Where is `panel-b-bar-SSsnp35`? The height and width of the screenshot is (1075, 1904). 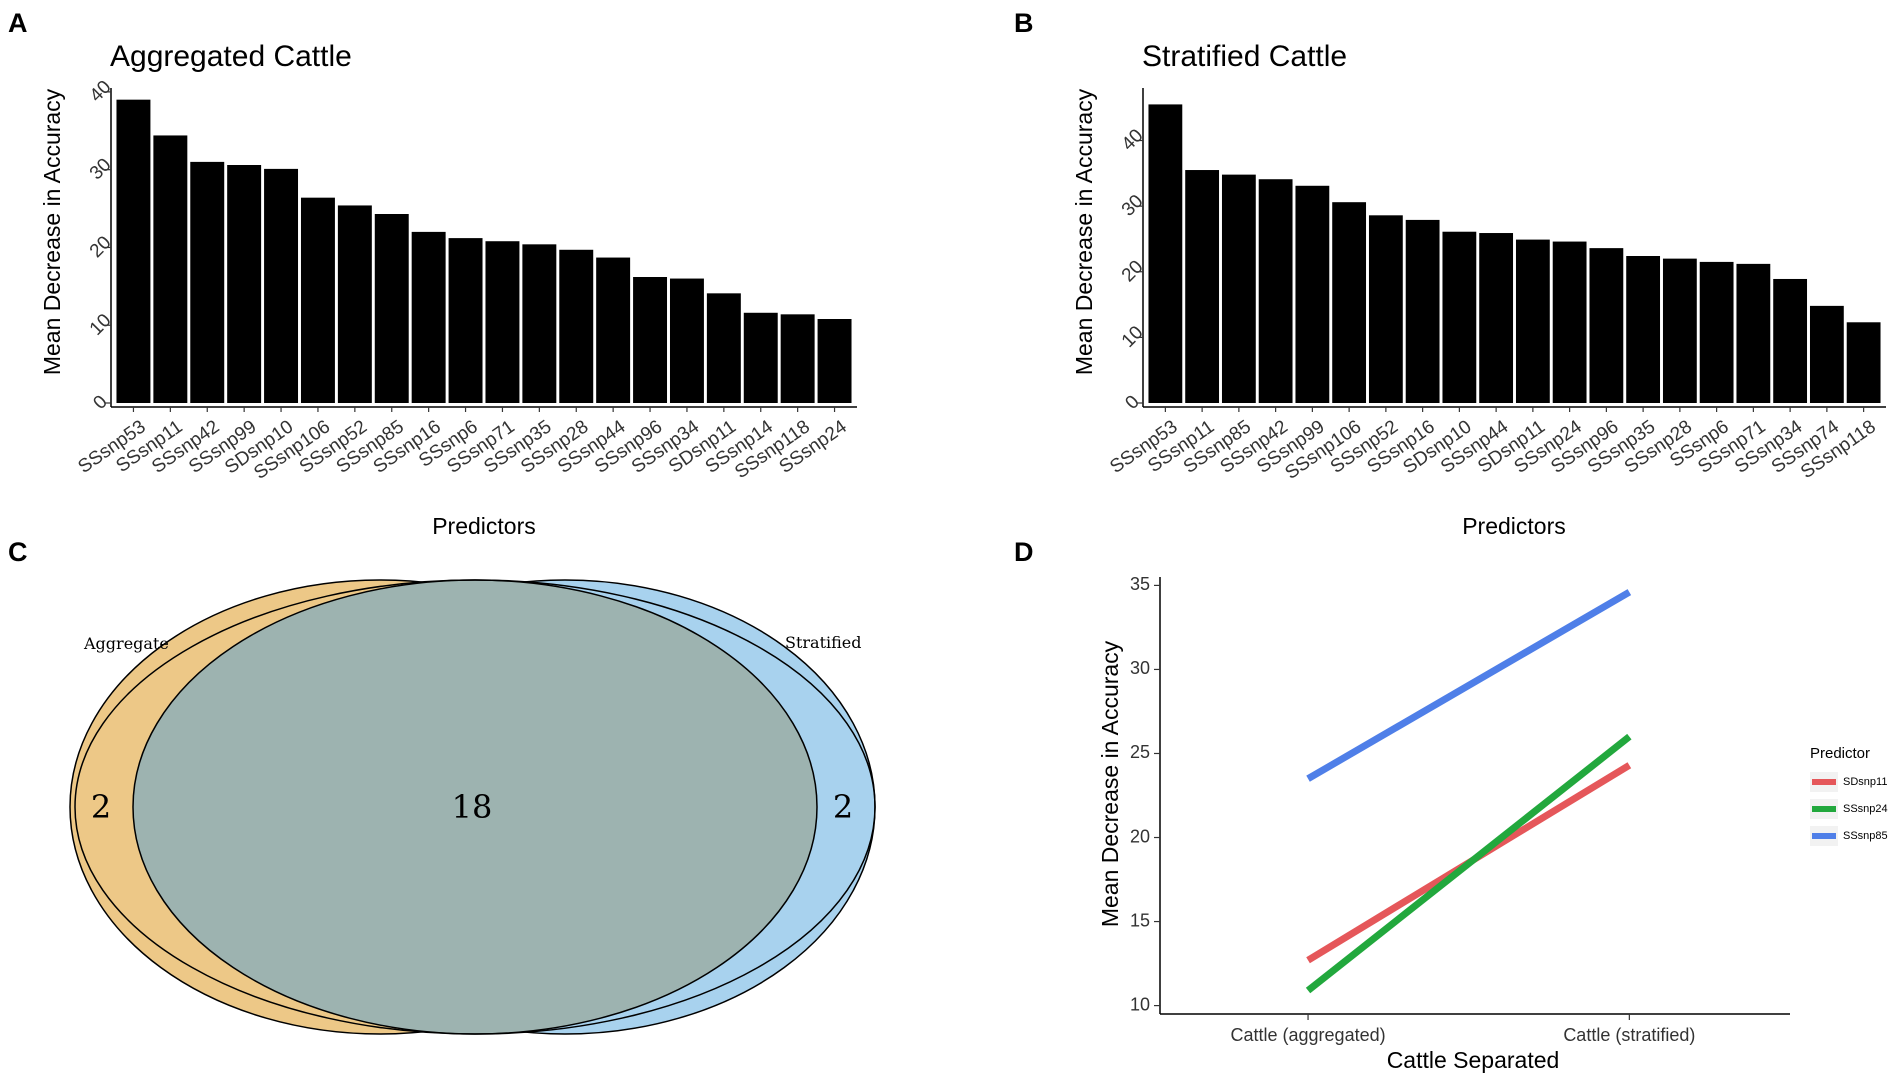
panel-b-bar-SSsnp35 is located at coordinates (1643, 329).